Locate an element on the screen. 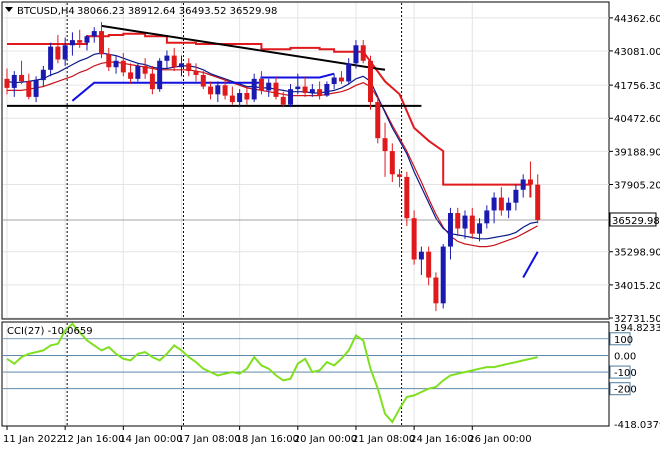  price-tick-label: 40472.60 is located at coordinates (637, 119).